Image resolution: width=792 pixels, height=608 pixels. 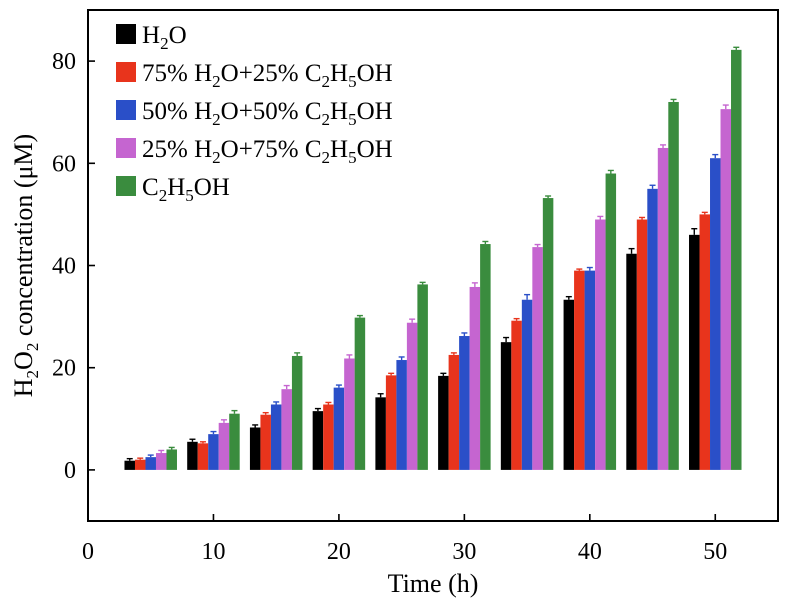 I want to click on y-tick-label-0: 0, so click(x=70, y=471).